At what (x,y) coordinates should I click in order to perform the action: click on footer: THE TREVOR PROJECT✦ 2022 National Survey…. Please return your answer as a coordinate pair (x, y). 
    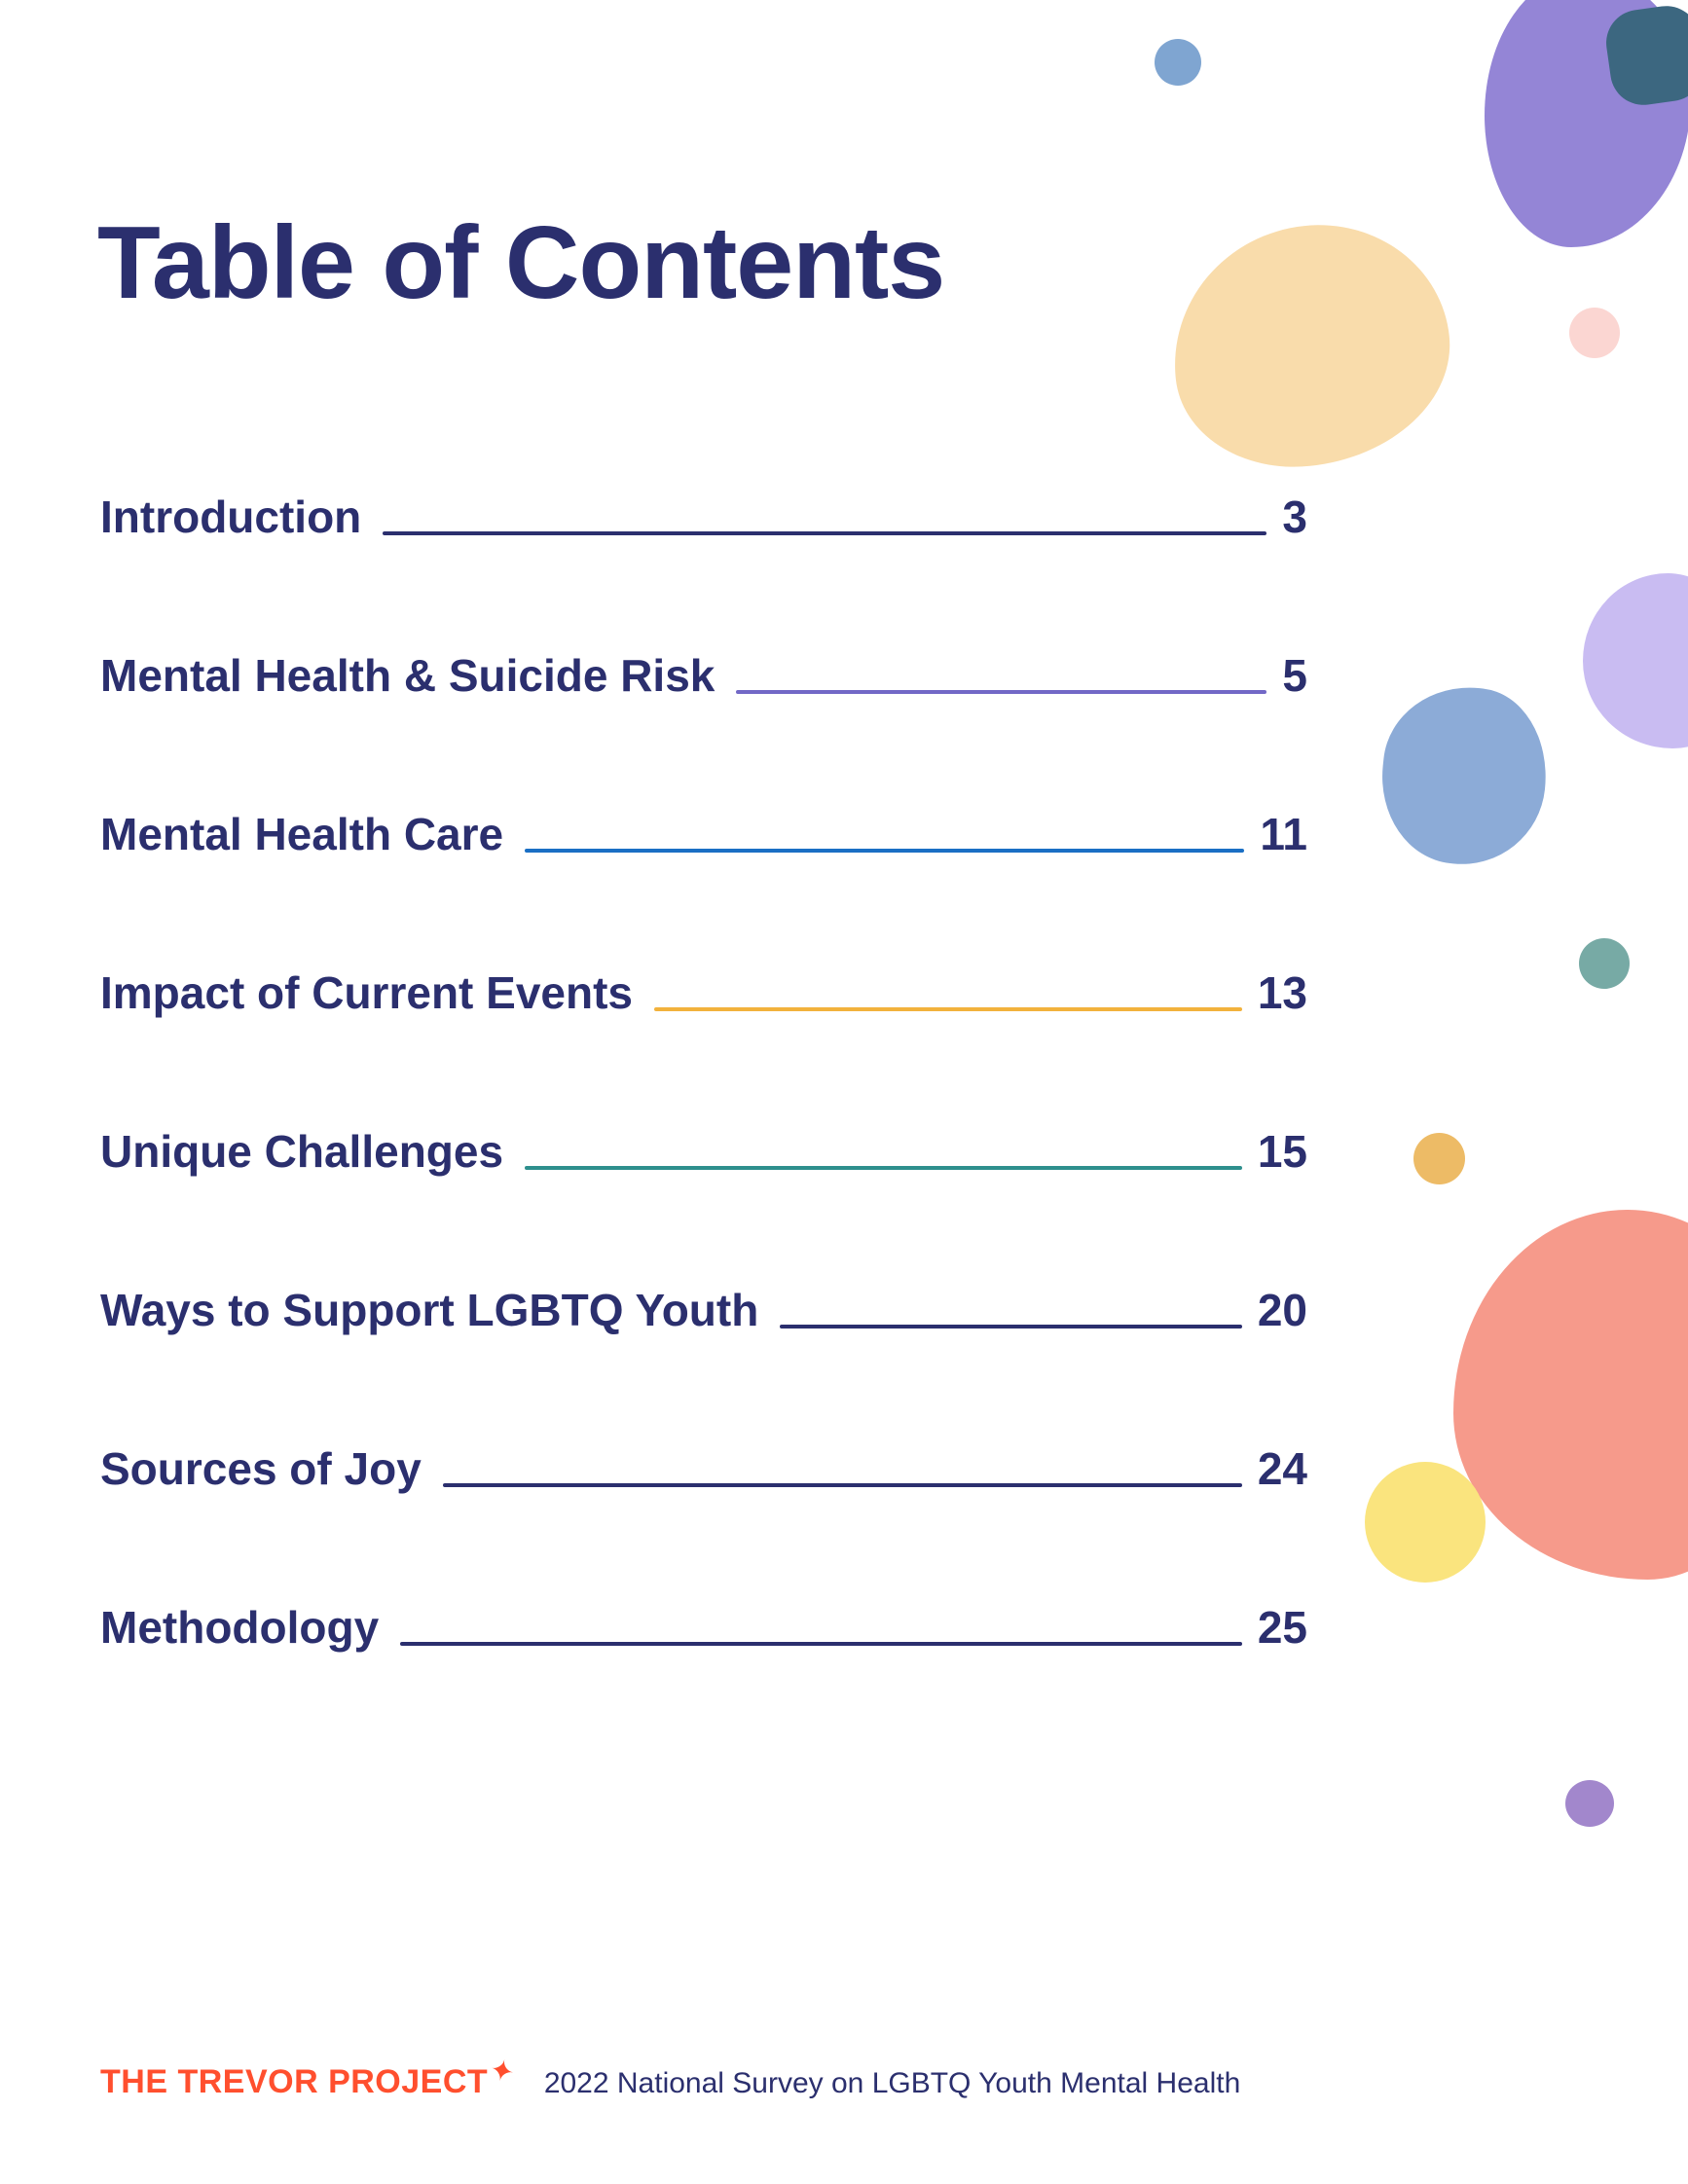
    Looking at the image, I should click on (670, 2077).